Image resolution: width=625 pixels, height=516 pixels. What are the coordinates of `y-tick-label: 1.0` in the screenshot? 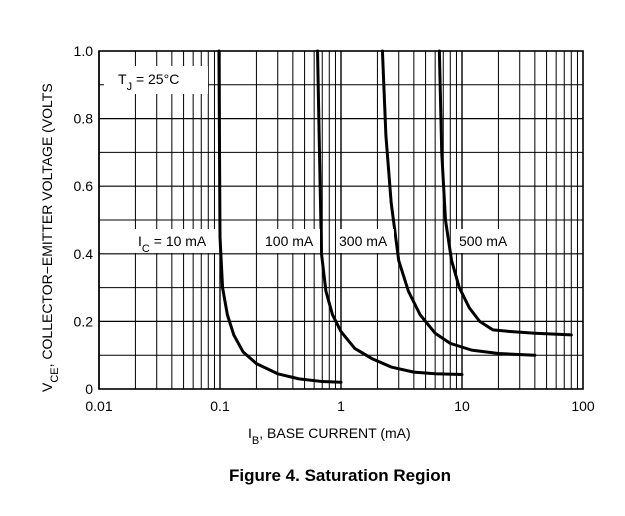 It's located at (84, 51).